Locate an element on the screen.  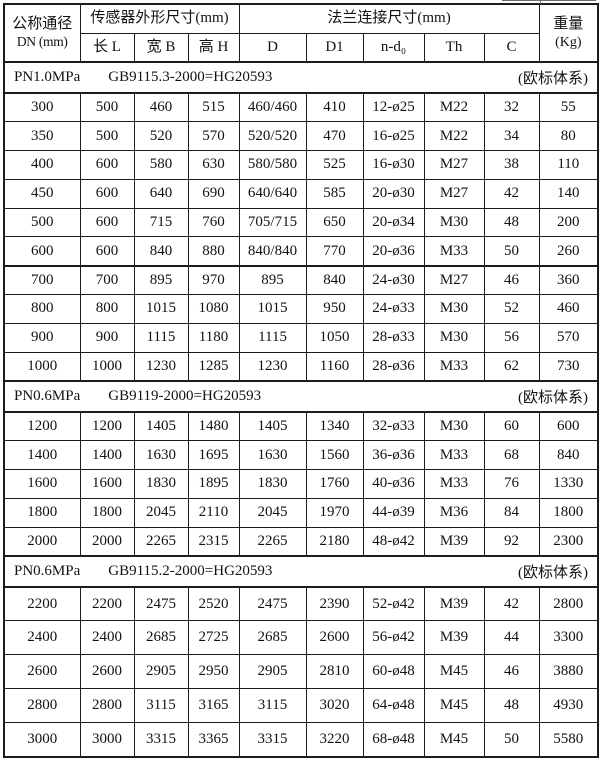
cell-width-b: 3315 is located at coordinates (161, 740).